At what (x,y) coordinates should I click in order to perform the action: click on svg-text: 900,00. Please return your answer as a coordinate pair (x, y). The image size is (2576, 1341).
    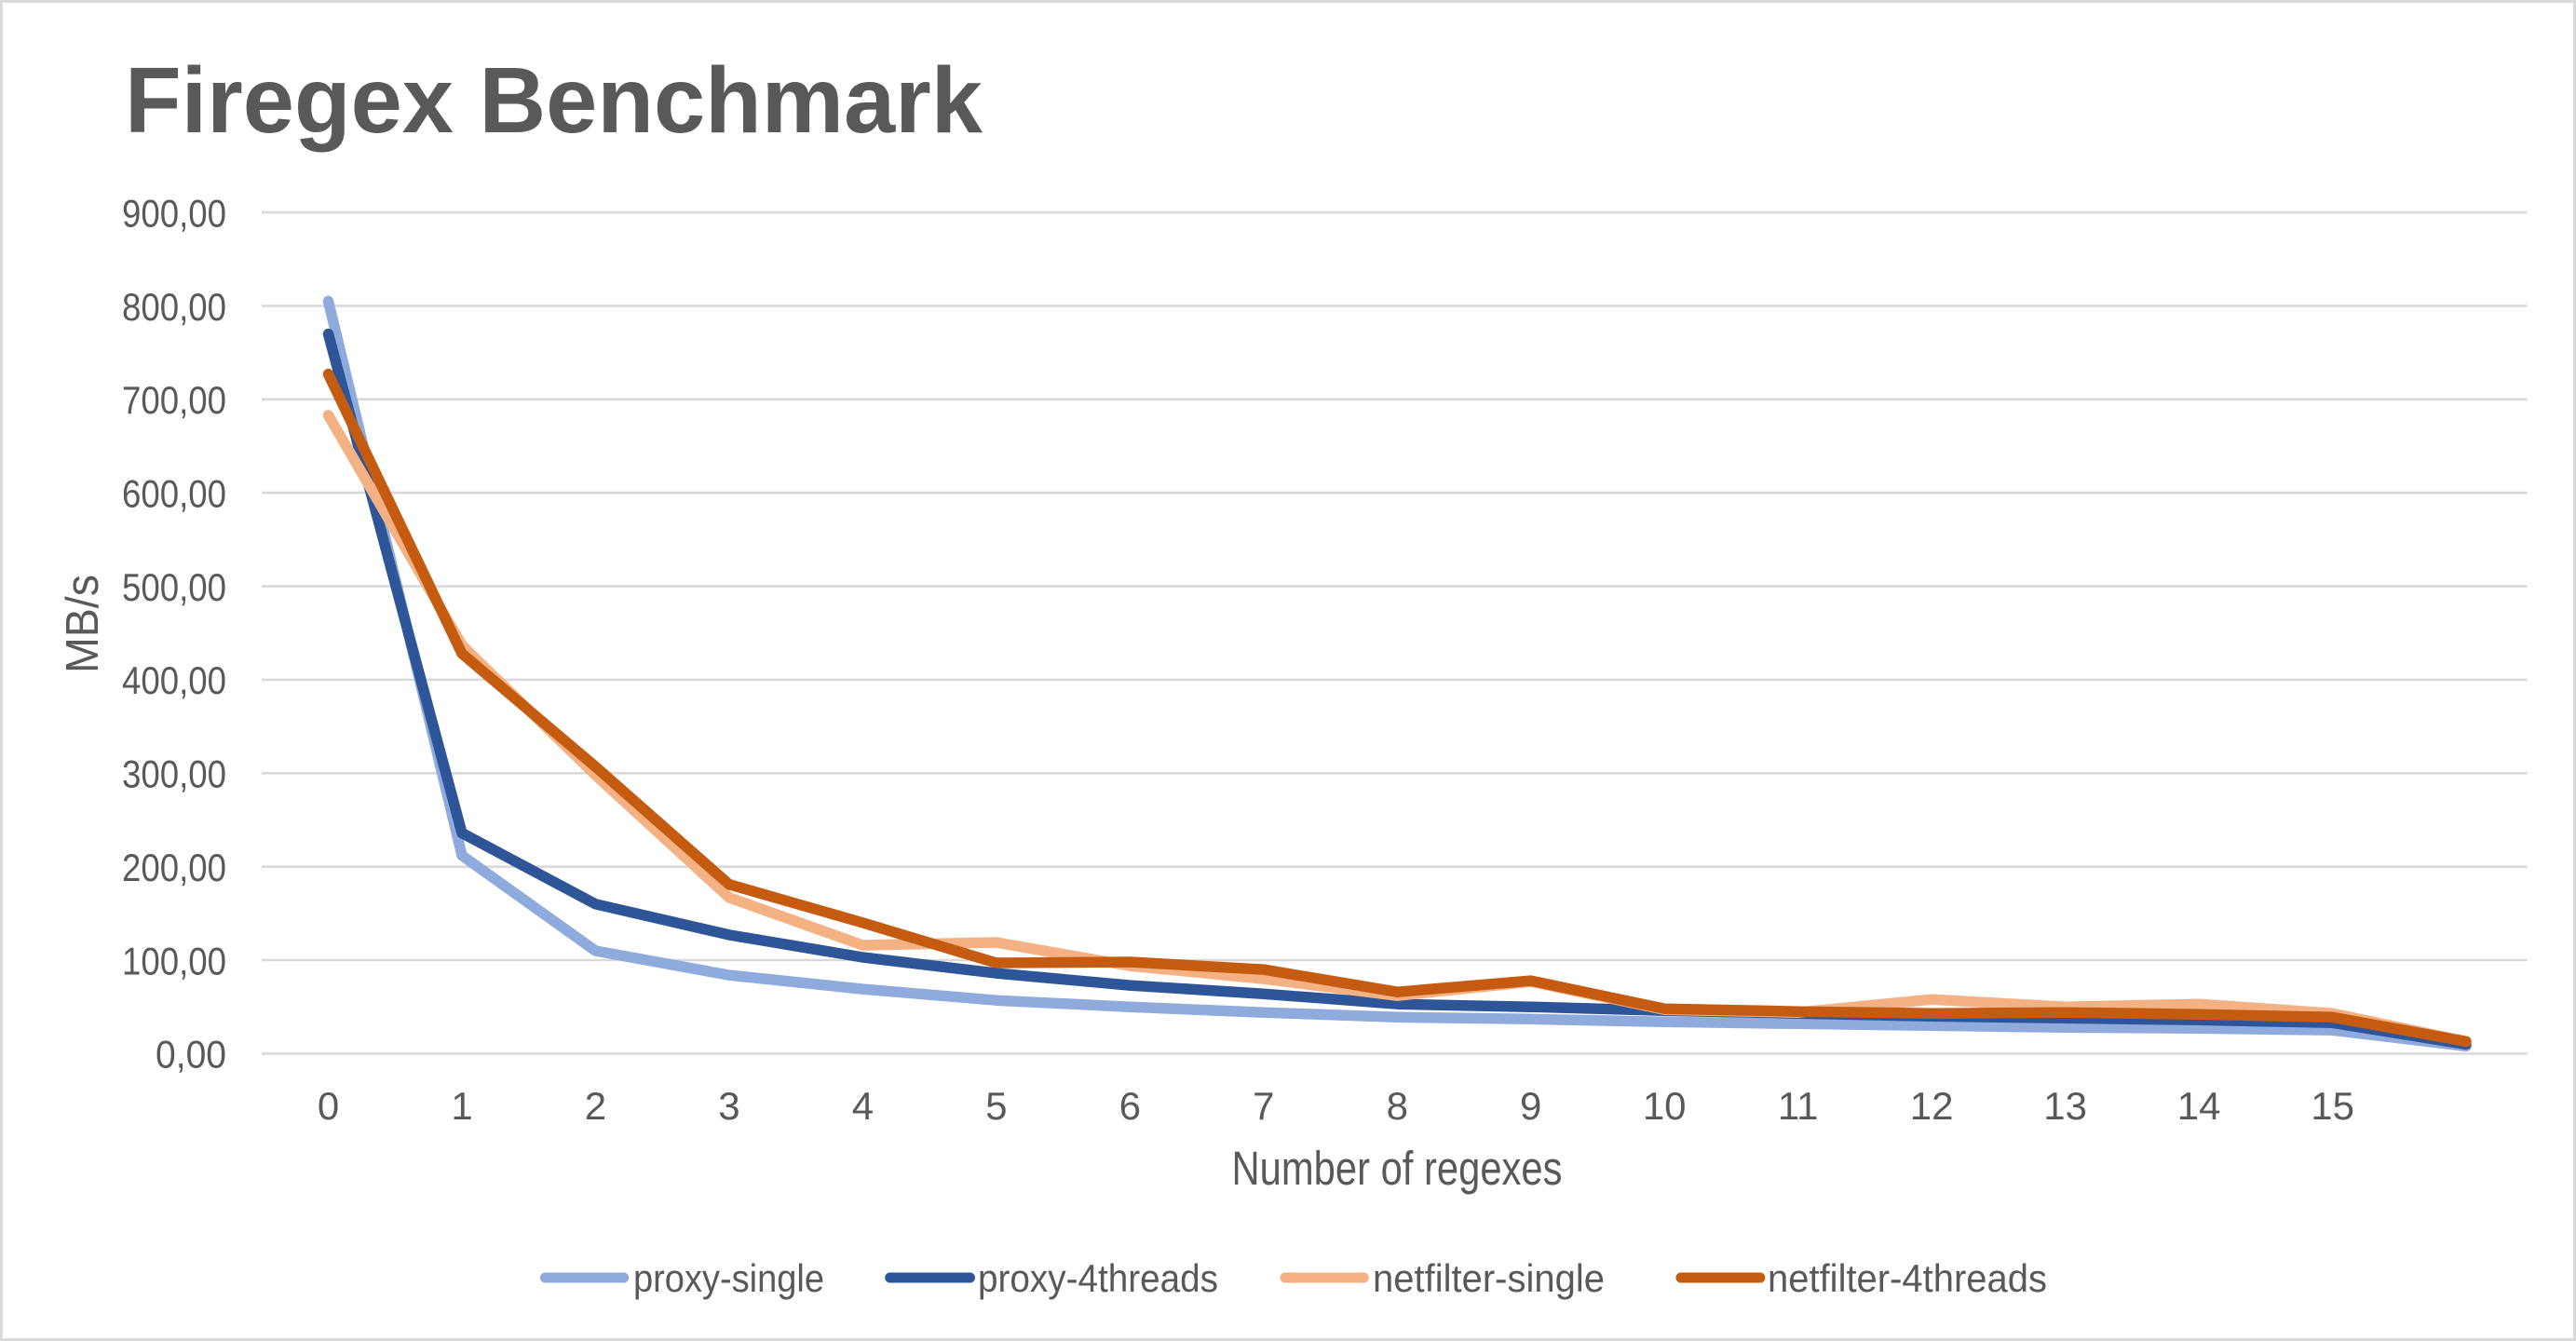
    Looking at the image, I should click on (174, 213).